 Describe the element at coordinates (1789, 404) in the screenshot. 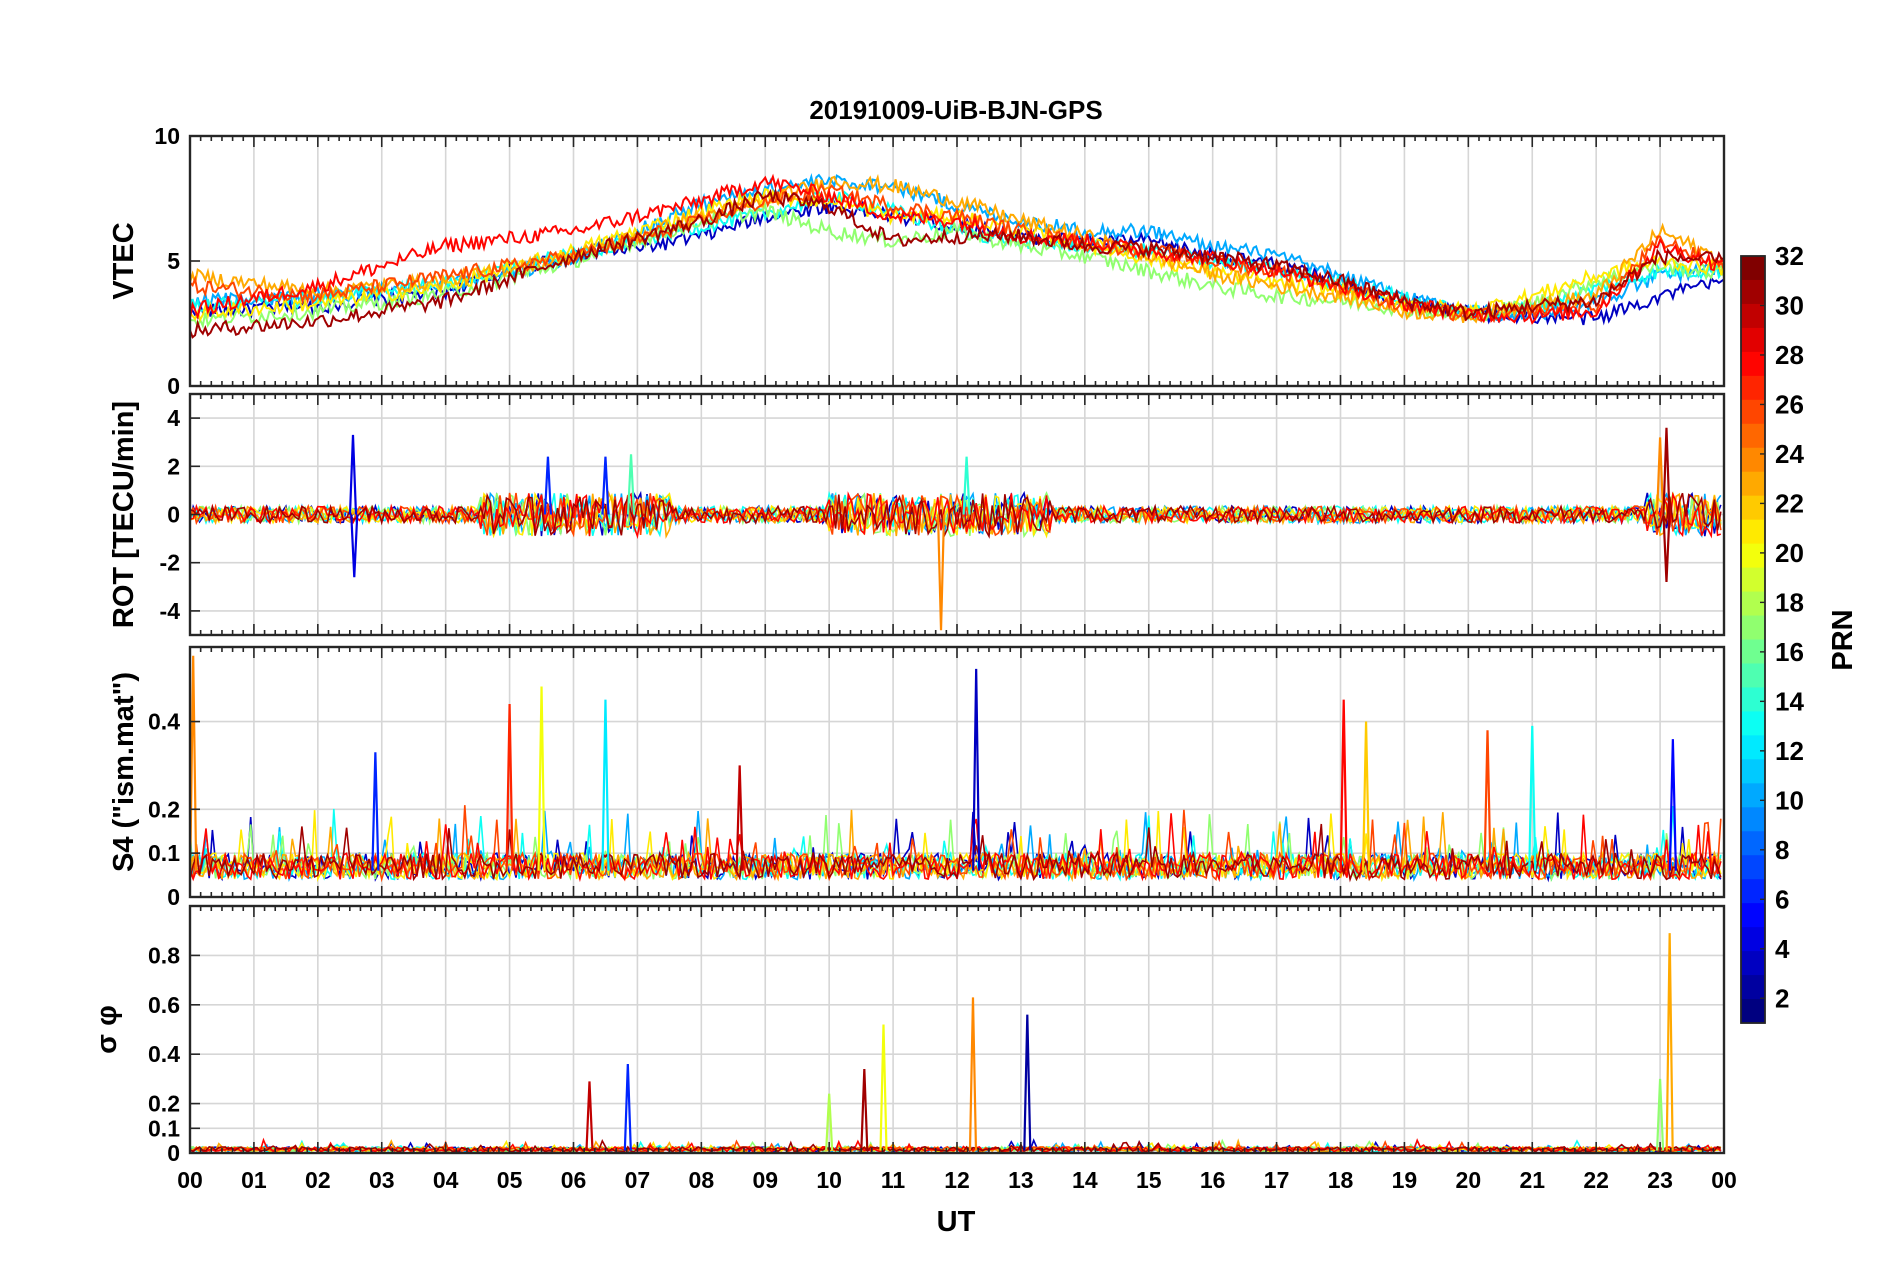

I see `colorbar-tick-label: 26` at that location.